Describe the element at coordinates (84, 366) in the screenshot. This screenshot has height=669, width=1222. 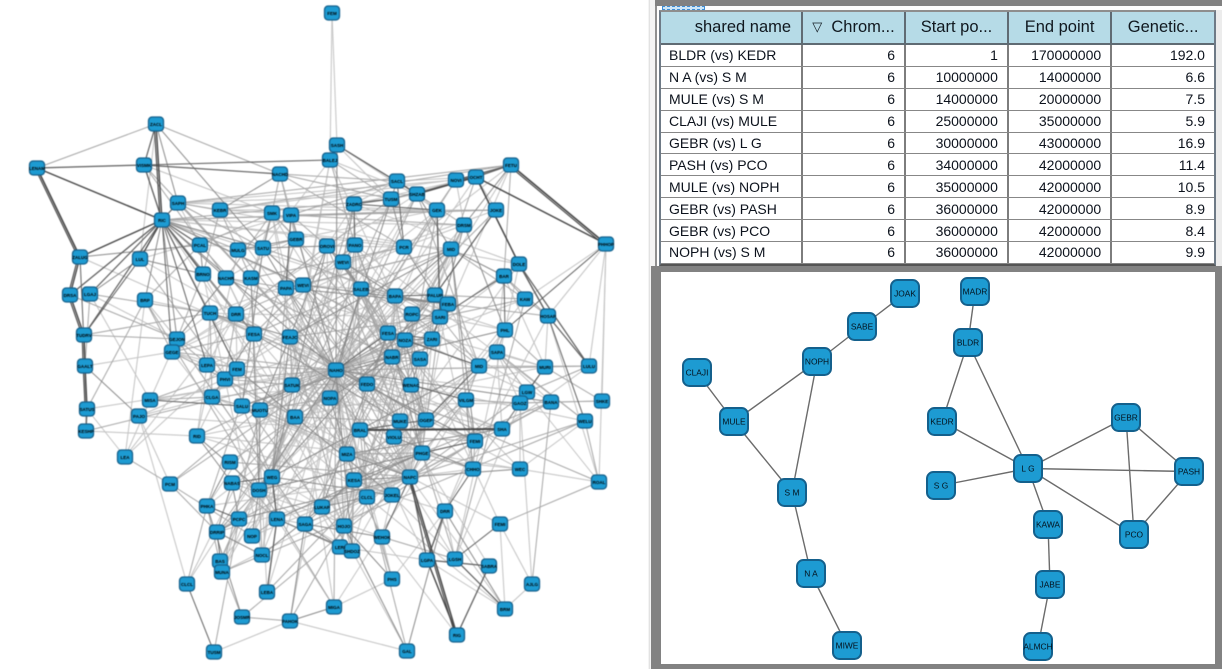
I see `svg-text: GAALT` at that location.